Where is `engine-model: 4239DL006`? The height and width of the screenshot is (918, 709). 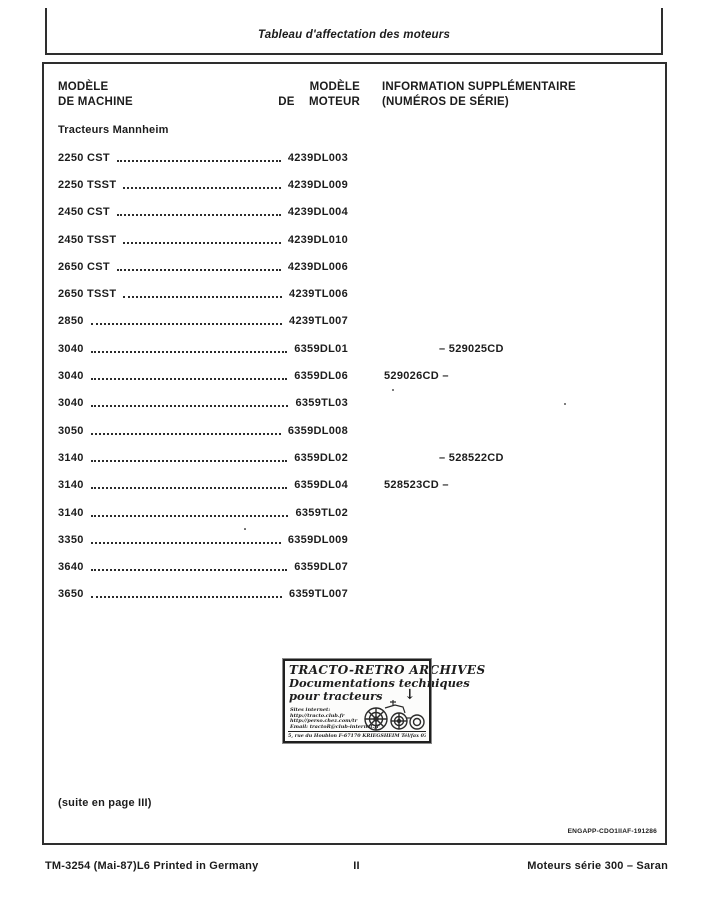 engine-model: 4239DL006 is located at coordinates (317, 266).